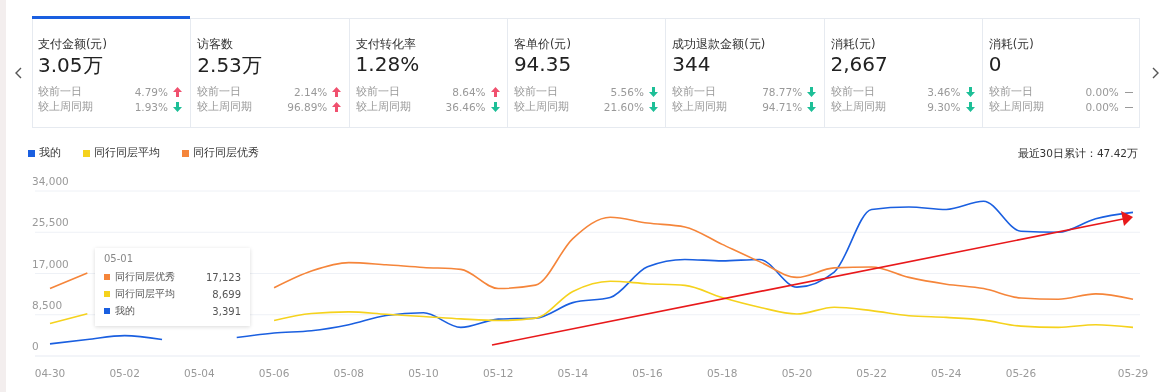 The image size is (1174, 392). Describe the element at coordinates (72, 44) in the screenshot. I see `text: 支付金额(元)` at that location.